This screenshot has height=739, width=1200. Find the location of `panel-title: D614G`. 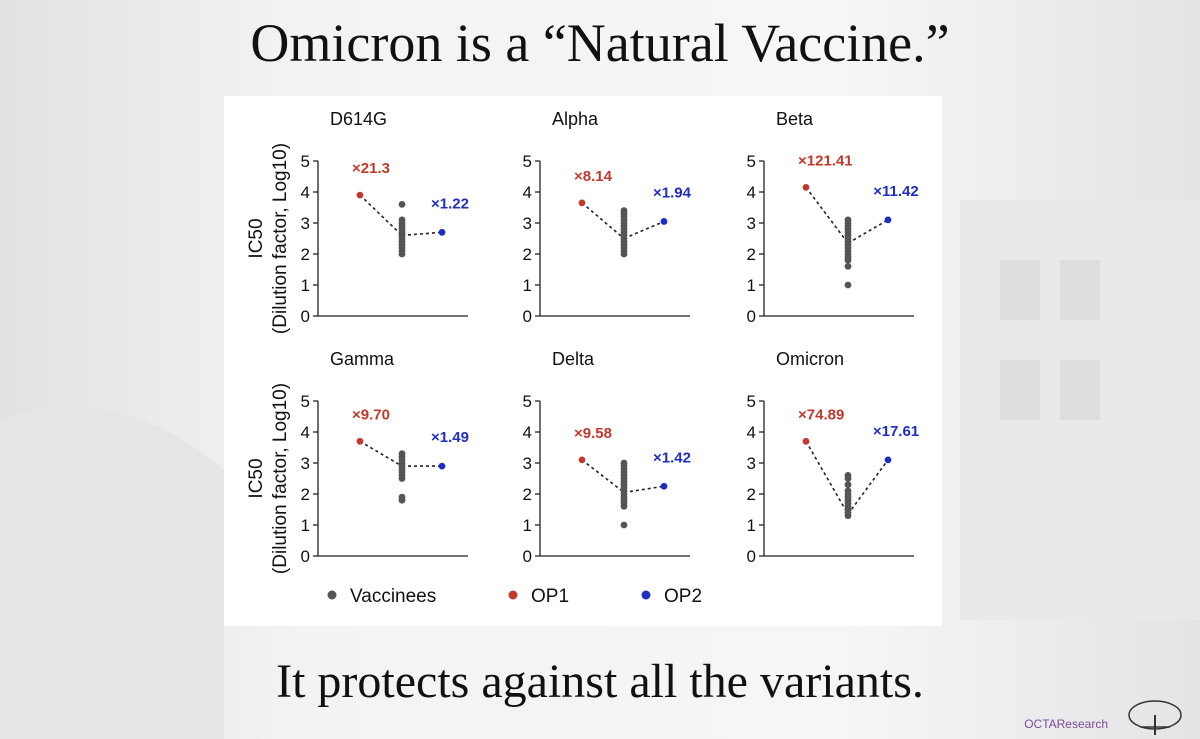

panel-title: D614G is located at coordinates (358, 119).